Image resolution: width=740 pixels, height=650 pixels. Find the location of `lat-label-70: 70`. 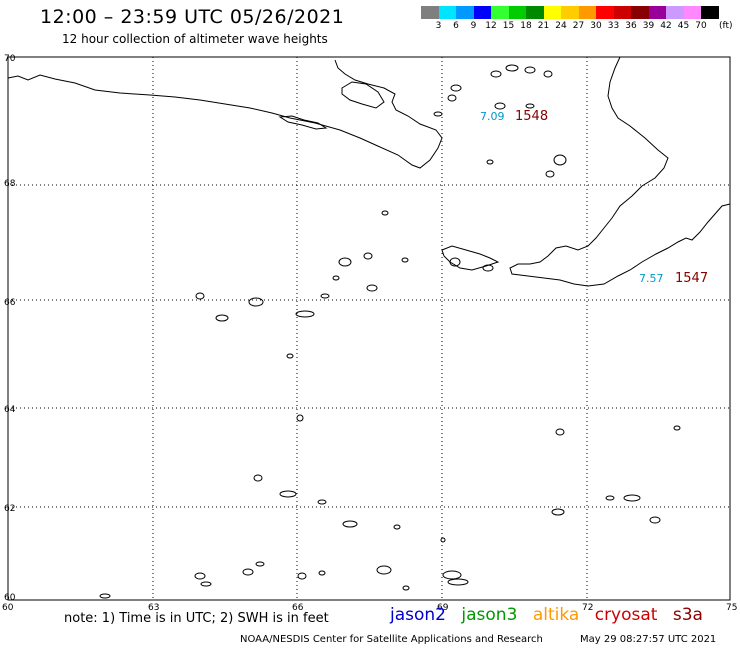

lat-label-70: 70 is located at coordinates (10, 59).